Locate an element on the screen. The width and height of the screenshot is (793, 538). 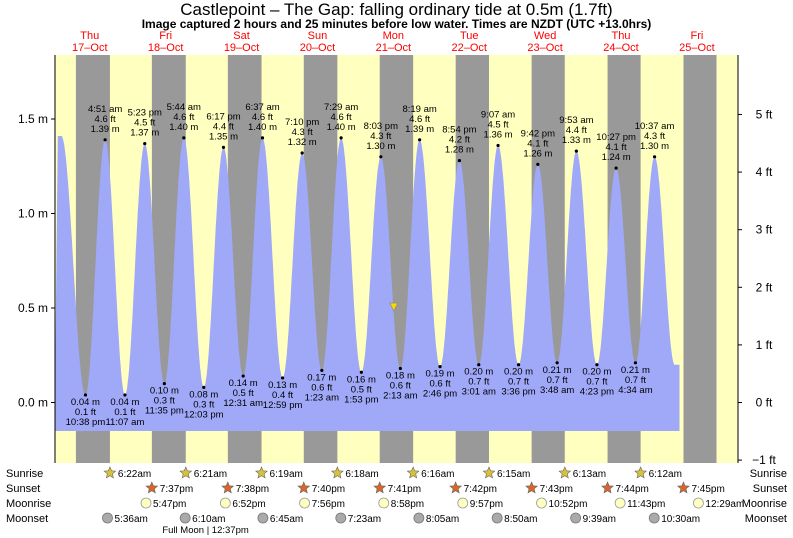
moonset-time: 8:50am is located at coordinates (520, 519).